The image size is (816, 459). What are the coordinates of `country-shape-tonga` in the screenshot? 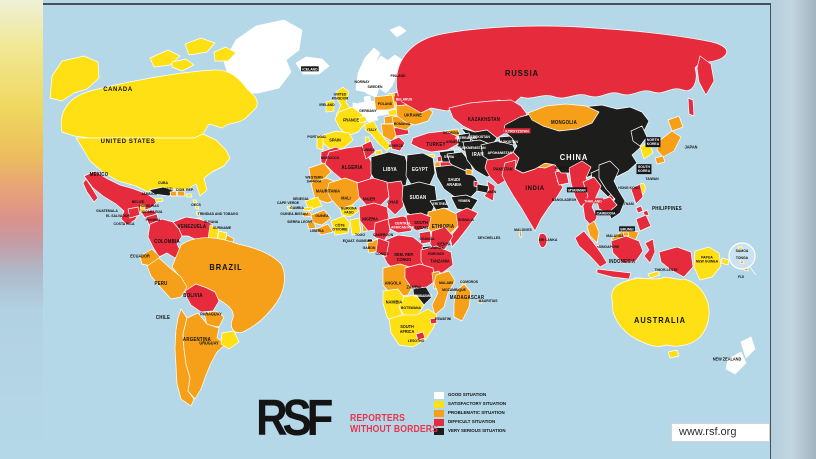 It's located at (742, 262).